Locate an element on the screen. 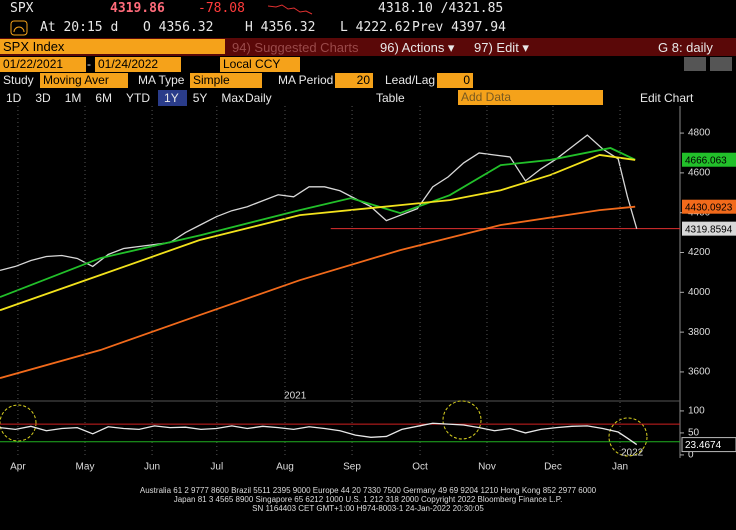  y-tick-label: 100 is located at coordinates (696, 411).